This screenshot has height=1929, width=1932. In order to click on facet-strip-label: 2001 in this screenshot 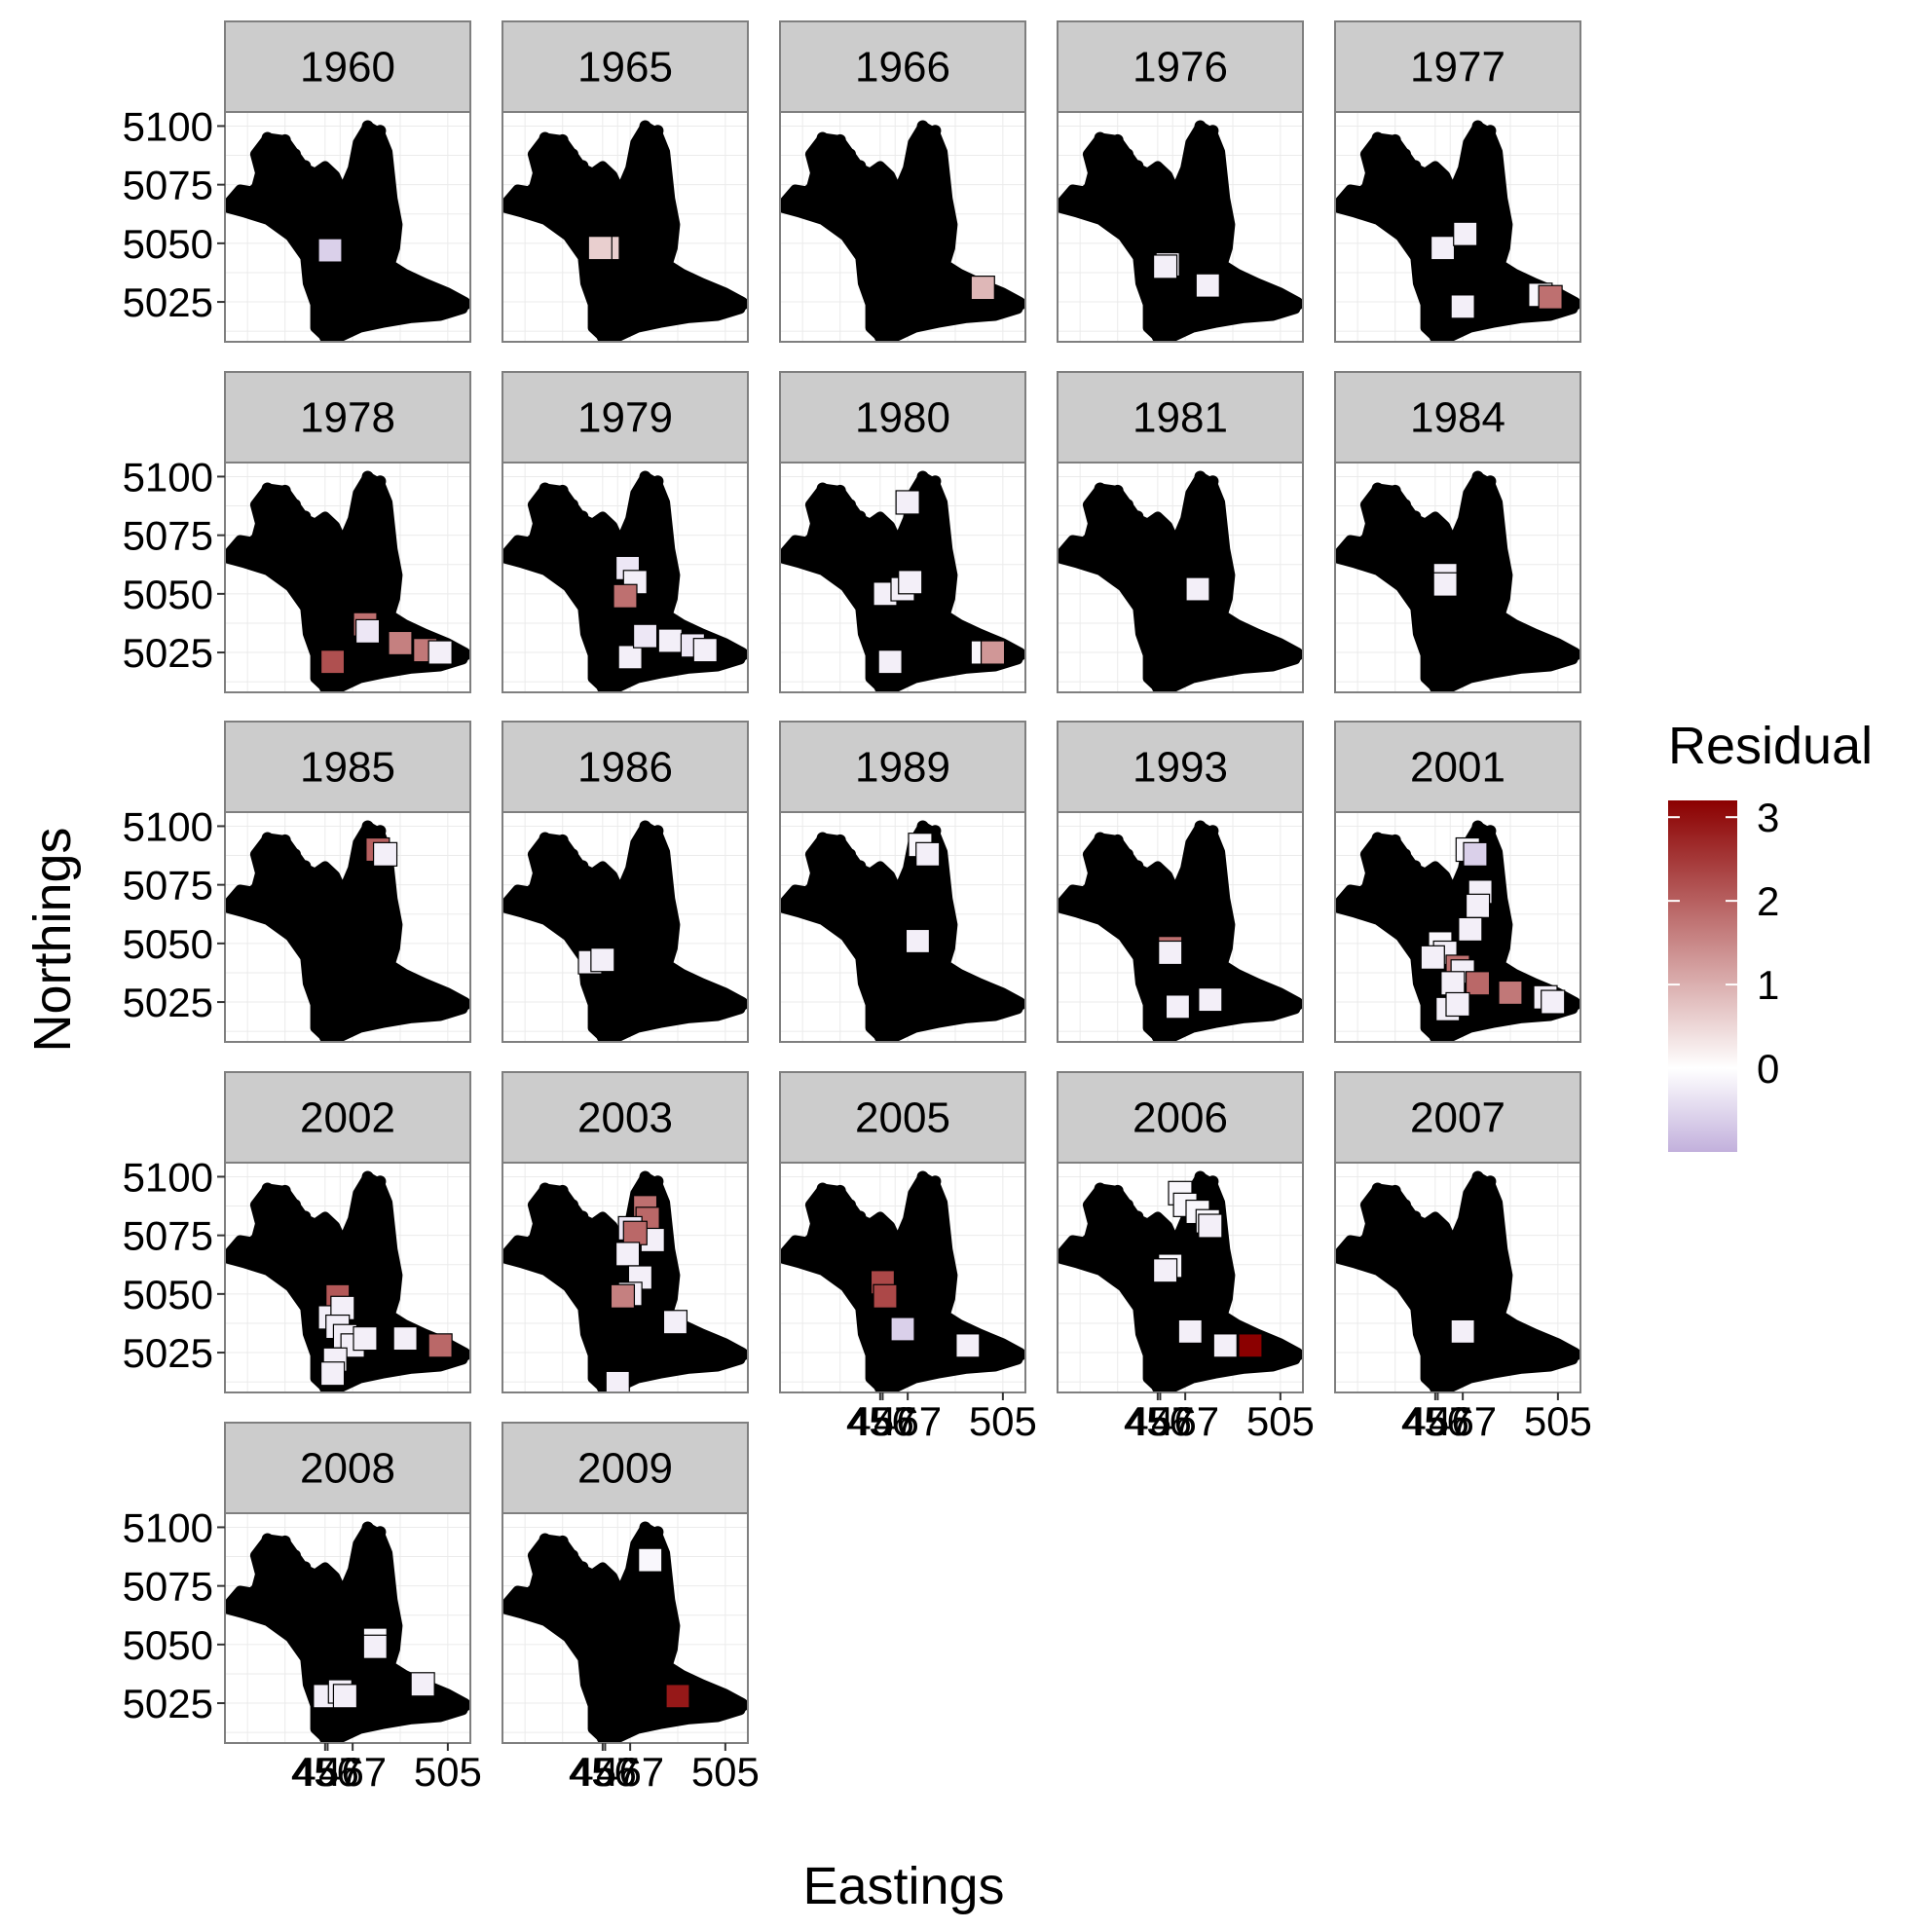, I will do `click(1457, 768)`.